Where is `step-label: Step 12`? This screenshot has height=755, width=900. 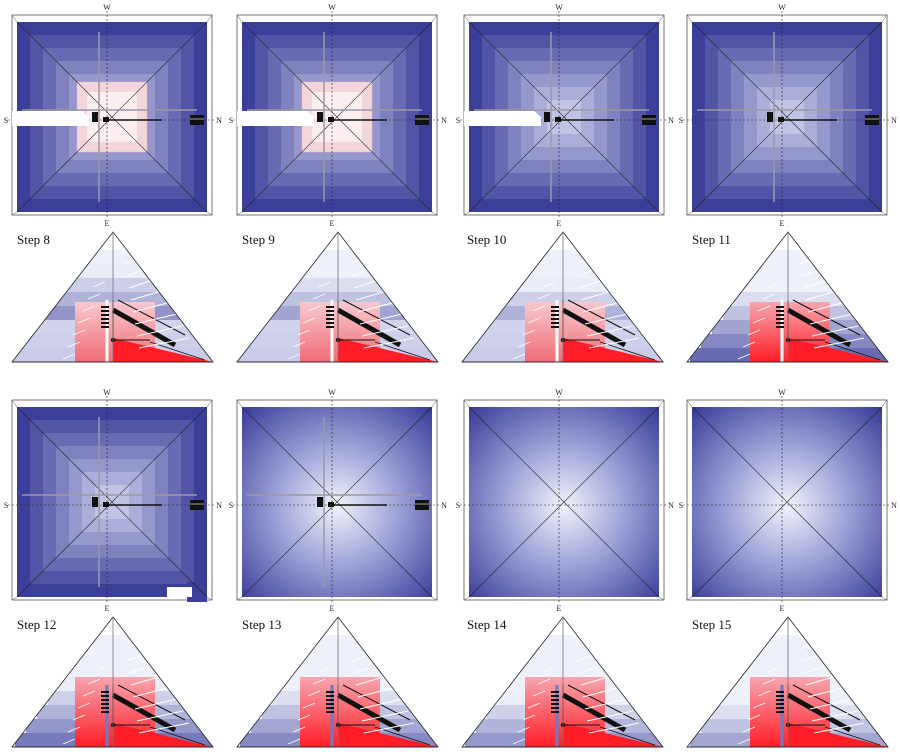 step-label: Step 12 is located at coordinates (37, 624).